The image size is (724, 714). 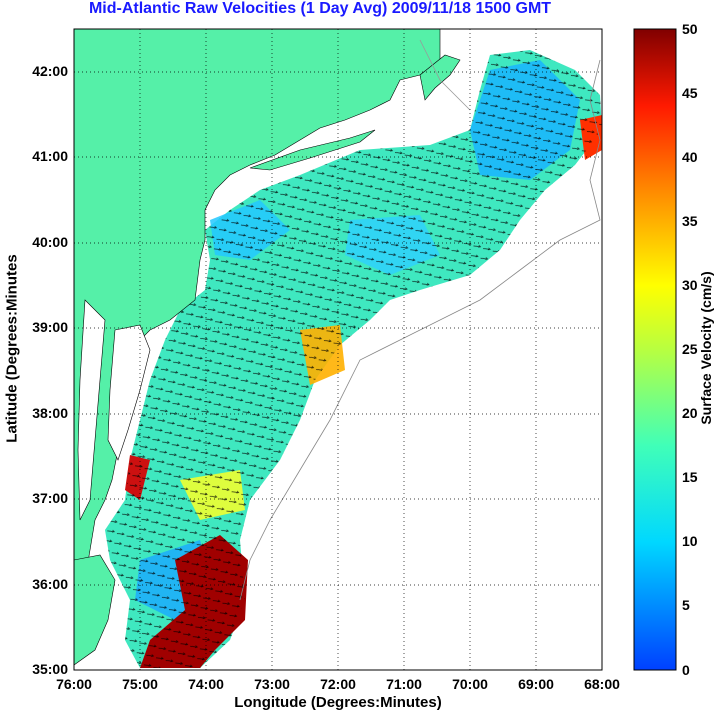 What do you see at coordinates (50, 327) in the screenshot?
I see `y-tick-label: 39:00` at bounding box center [50, 327].